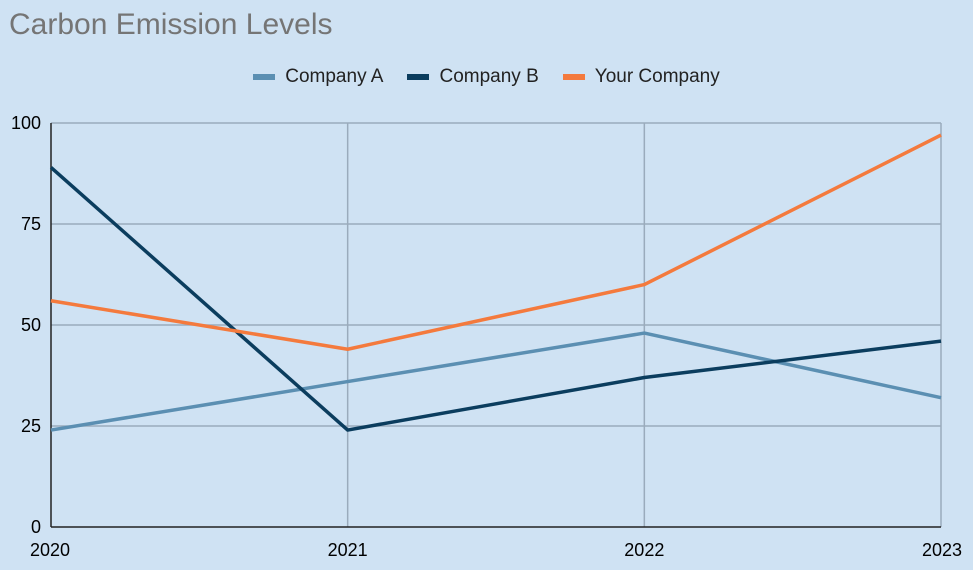  What do you see at coordinates (657, 76) in the screenshot?
I see `legend-label-your-company: Your Company` at bounding box center [657, 76].